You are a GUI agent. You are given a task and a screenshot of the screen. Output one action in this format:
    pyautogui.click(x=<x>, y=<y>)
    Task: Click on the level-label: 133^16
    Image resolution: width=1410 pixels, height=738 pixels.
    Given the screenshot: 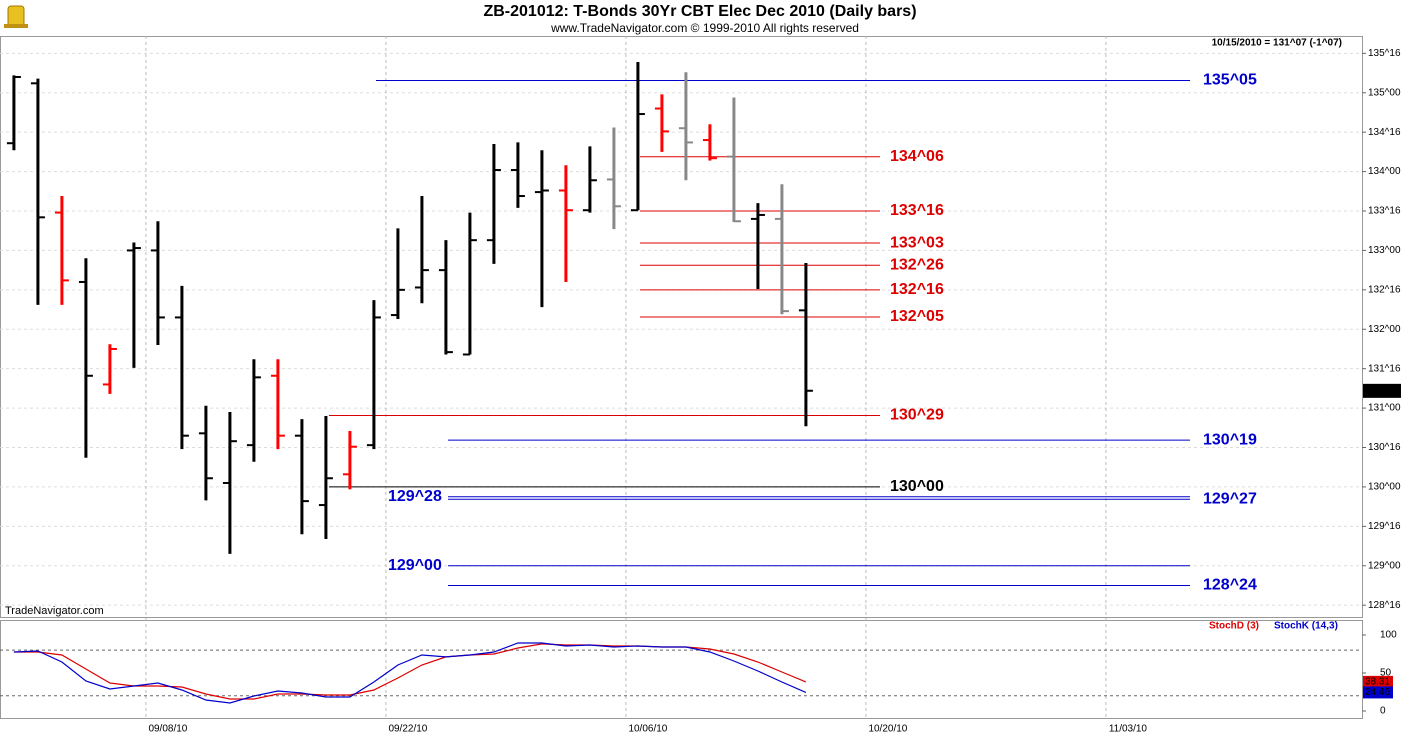 What is the action you would take?
    pyautogui.click(x=917, y=210)
    